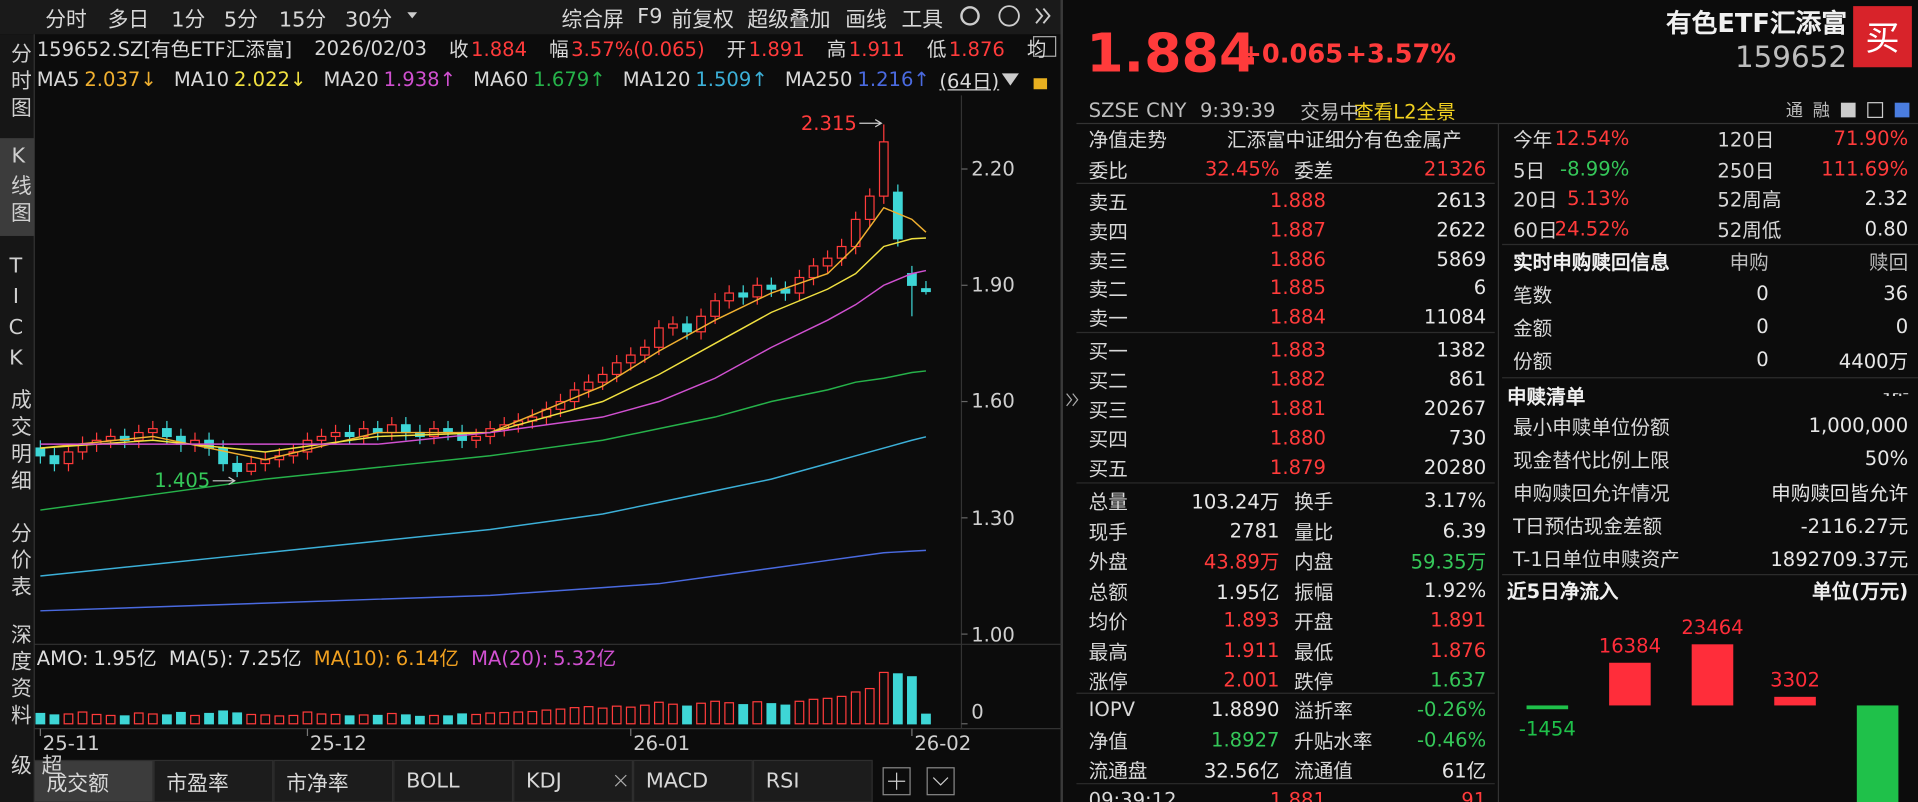  Describe the element at coordinates (836, 49) in the screenshot. I see `text: 高` at that location.